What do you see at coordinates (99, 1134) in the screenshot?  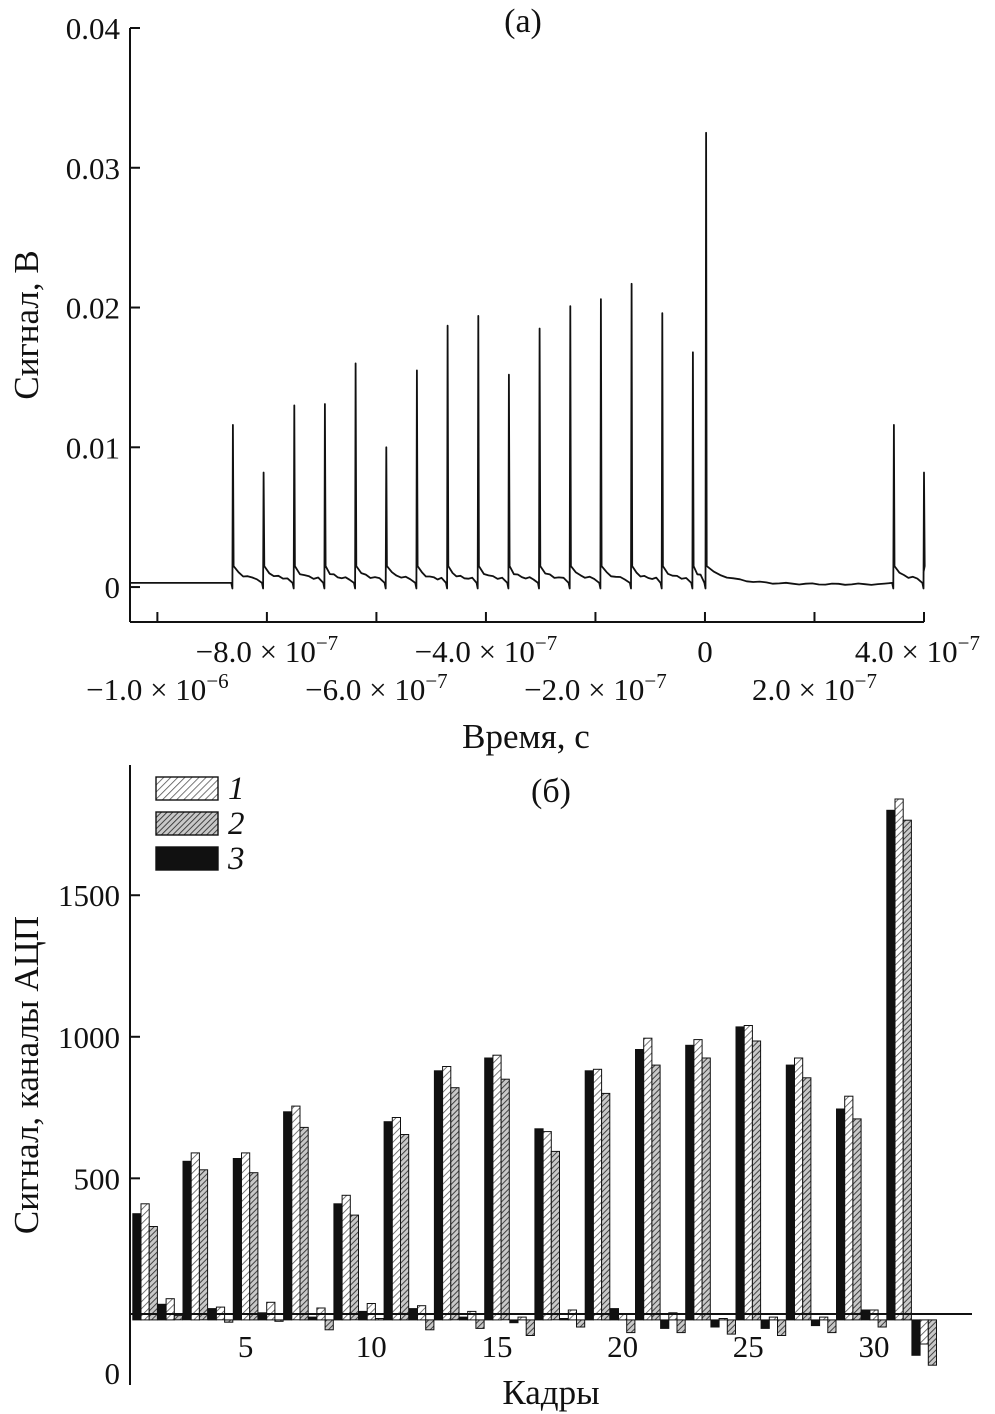 I see `panel-b-y-axis: 0 500 1000 1500` at bounding box center [99, 1134].